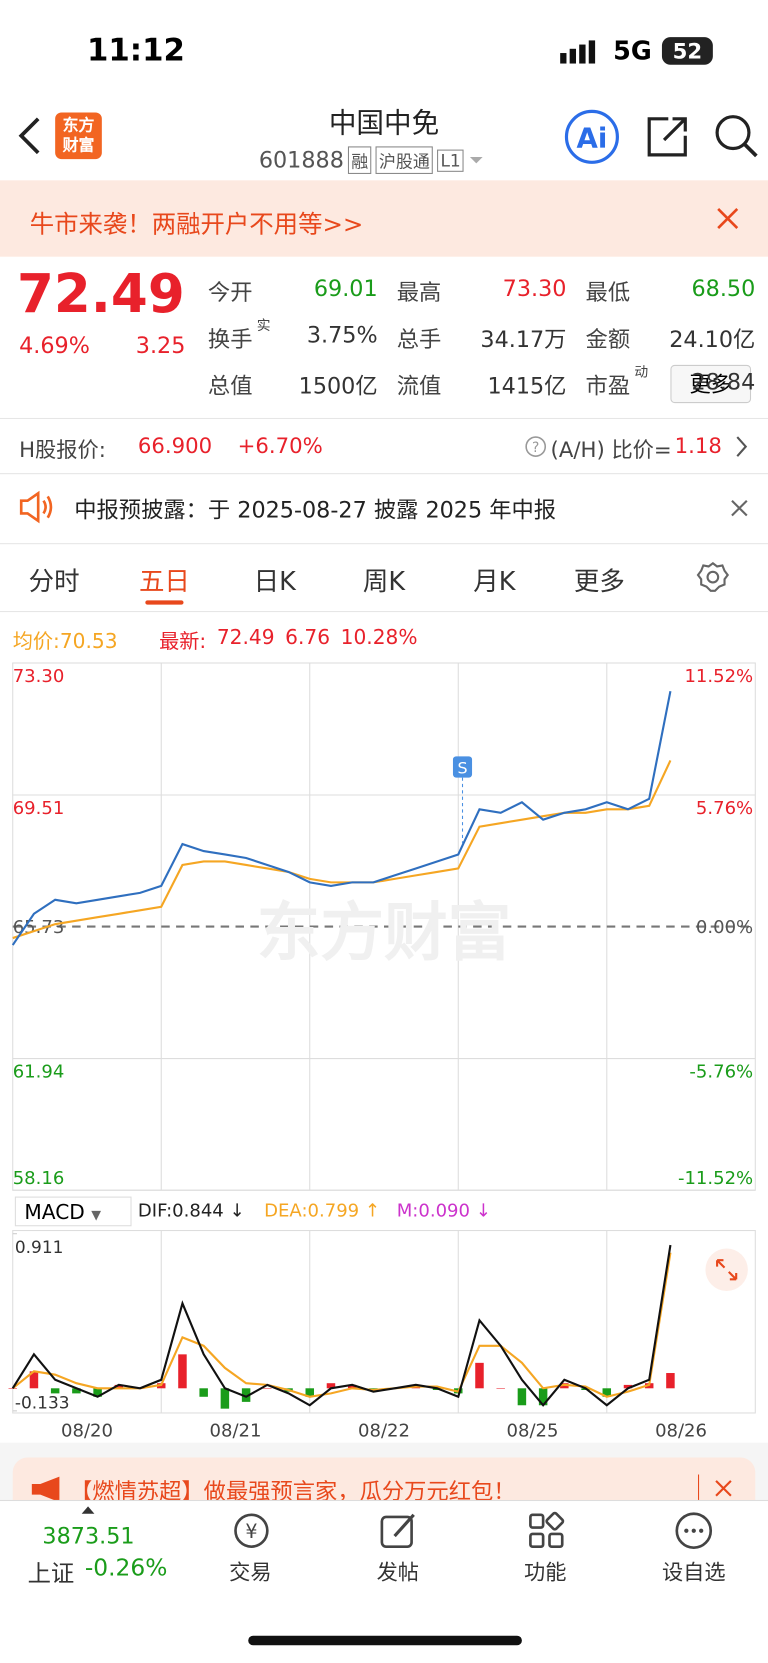 This screenshot has width=768, height=1663. What do you see at coordinates (342, 1325) in the screenshot?
I see `macd-line` at bounding box center [342, 1325].